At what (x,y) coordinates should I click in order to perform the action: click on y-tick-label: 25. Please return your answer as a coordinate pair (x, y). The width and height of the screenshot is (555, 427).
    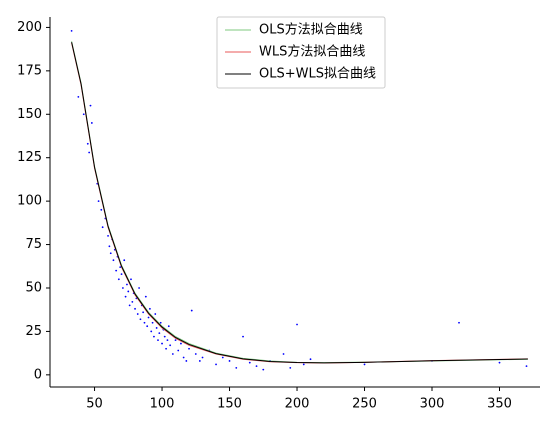
    Looking at the image, I should click on (33, 331).